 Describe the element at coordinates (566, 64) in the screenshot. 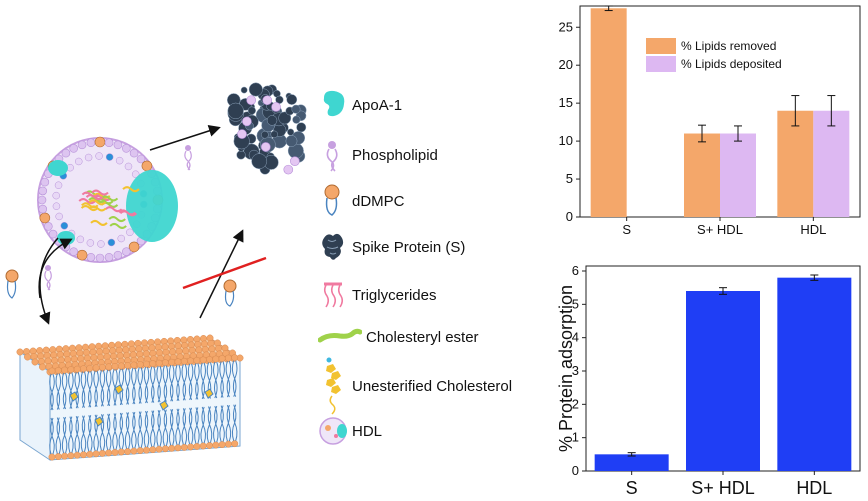

I see `y-tick-label: 20` at that location.